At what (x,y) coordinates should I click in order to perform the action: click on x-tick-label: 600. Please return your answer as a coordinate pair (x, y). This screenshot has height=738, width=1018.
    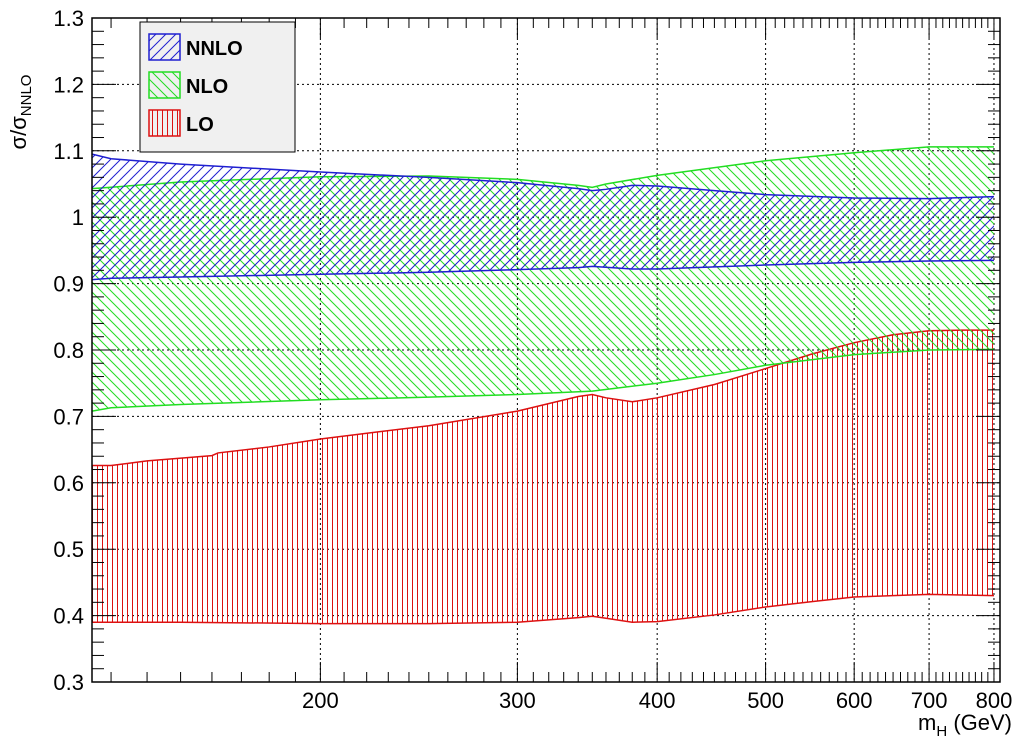
    Looking at the image, I should click on (854, 700).